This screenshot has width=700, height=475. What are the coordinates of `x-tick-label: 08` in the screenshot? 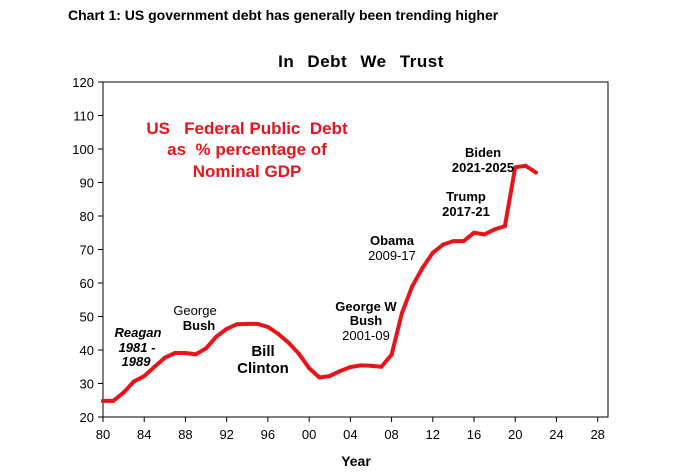 It's located at (391, 434).